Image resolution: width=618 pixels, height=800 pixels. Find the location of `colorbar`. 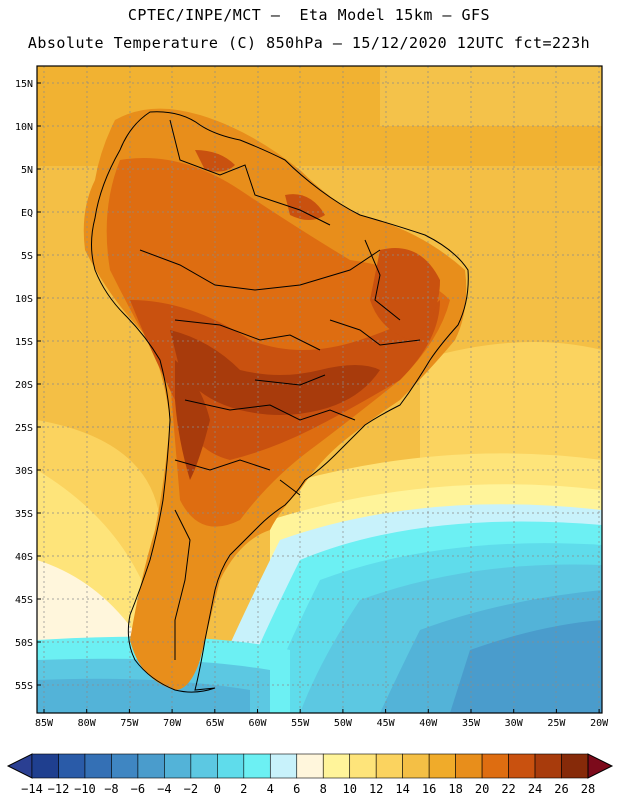

colorbar is located at coordinates (310, 766).